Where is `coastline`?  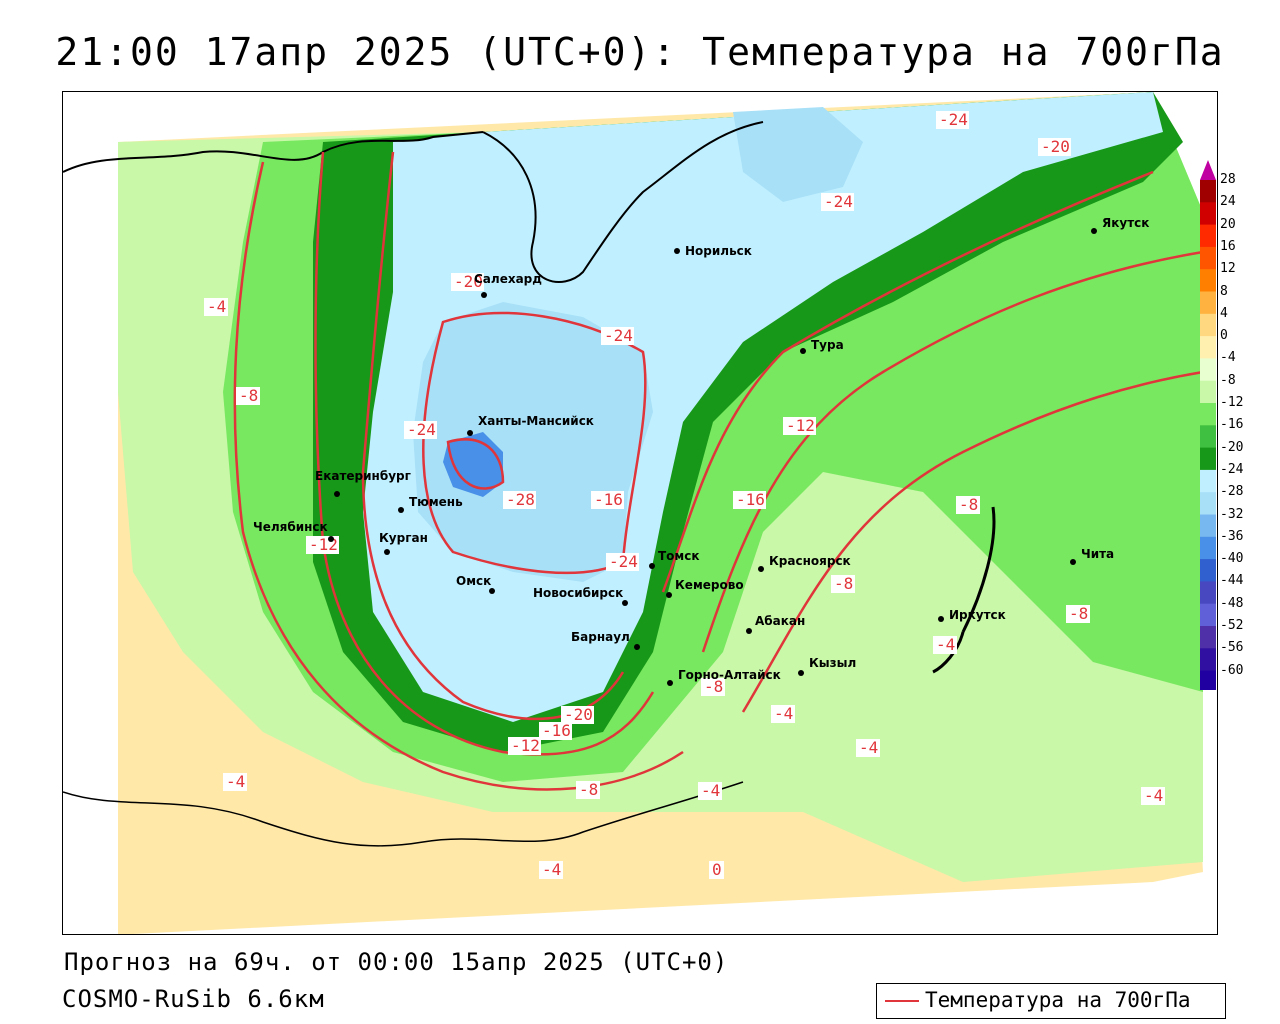 coastline is located at coordinates (413, 202).